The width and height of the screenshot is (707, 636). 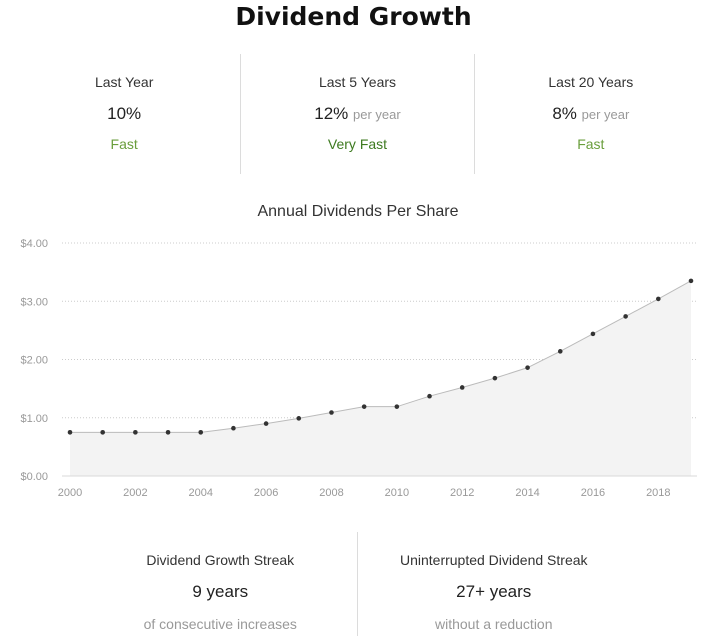 I want to click on stat-percent: 8%, so click(x=564, y=113).